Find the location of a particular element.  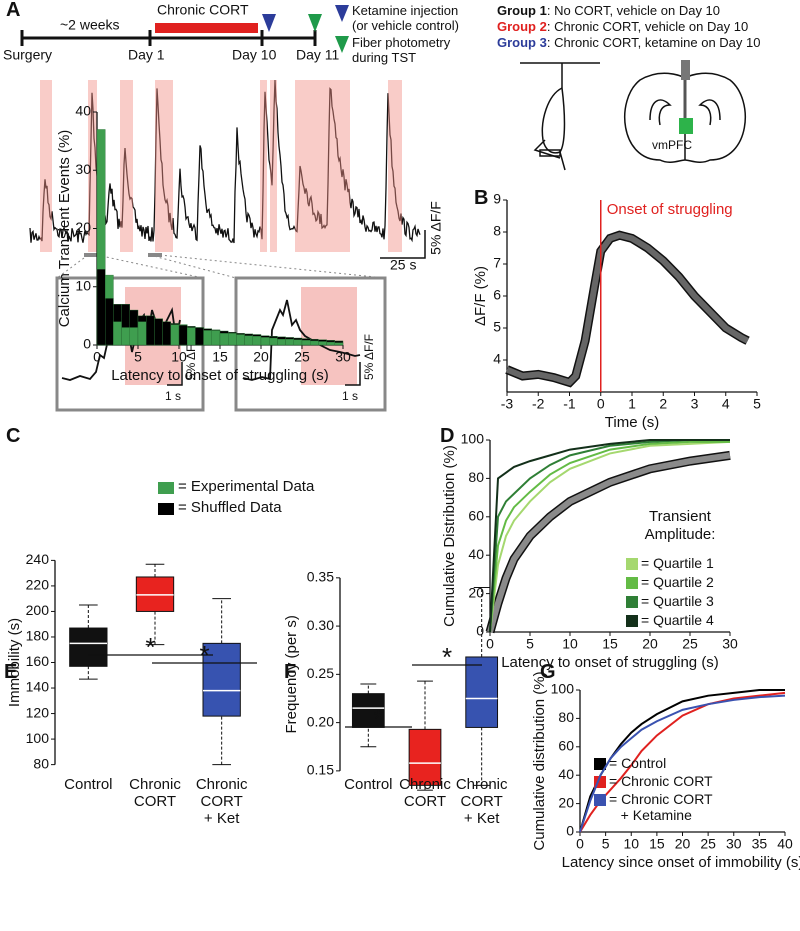

x-tick-label: -2 is located at coordinates (538, 404).